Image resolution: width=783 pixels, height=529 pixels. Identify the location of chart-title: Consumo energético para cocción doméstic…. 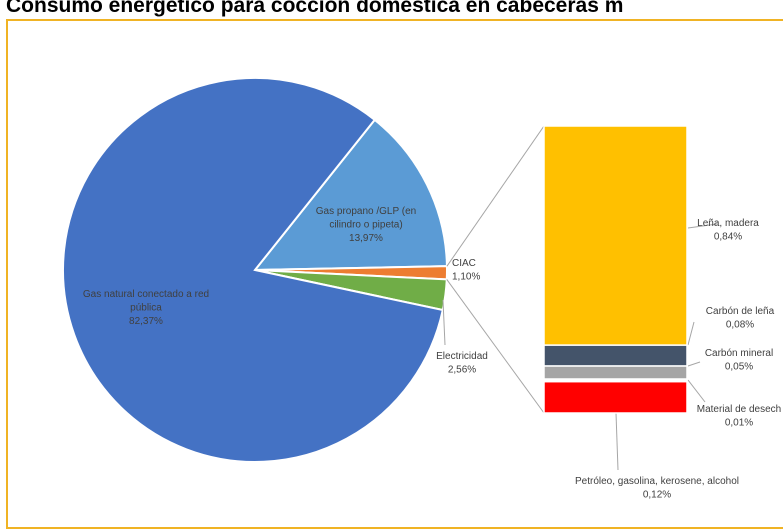
(315, 8).